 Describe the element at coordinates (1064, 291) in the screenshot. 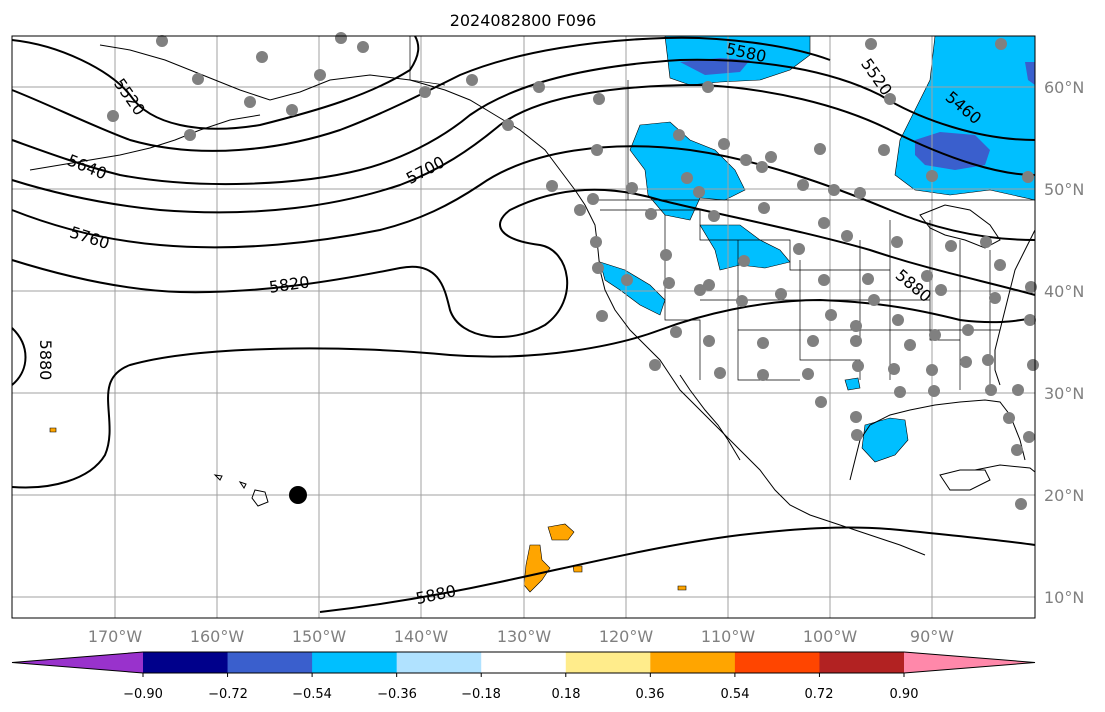

I see `lat-label: 40°N` at that location.